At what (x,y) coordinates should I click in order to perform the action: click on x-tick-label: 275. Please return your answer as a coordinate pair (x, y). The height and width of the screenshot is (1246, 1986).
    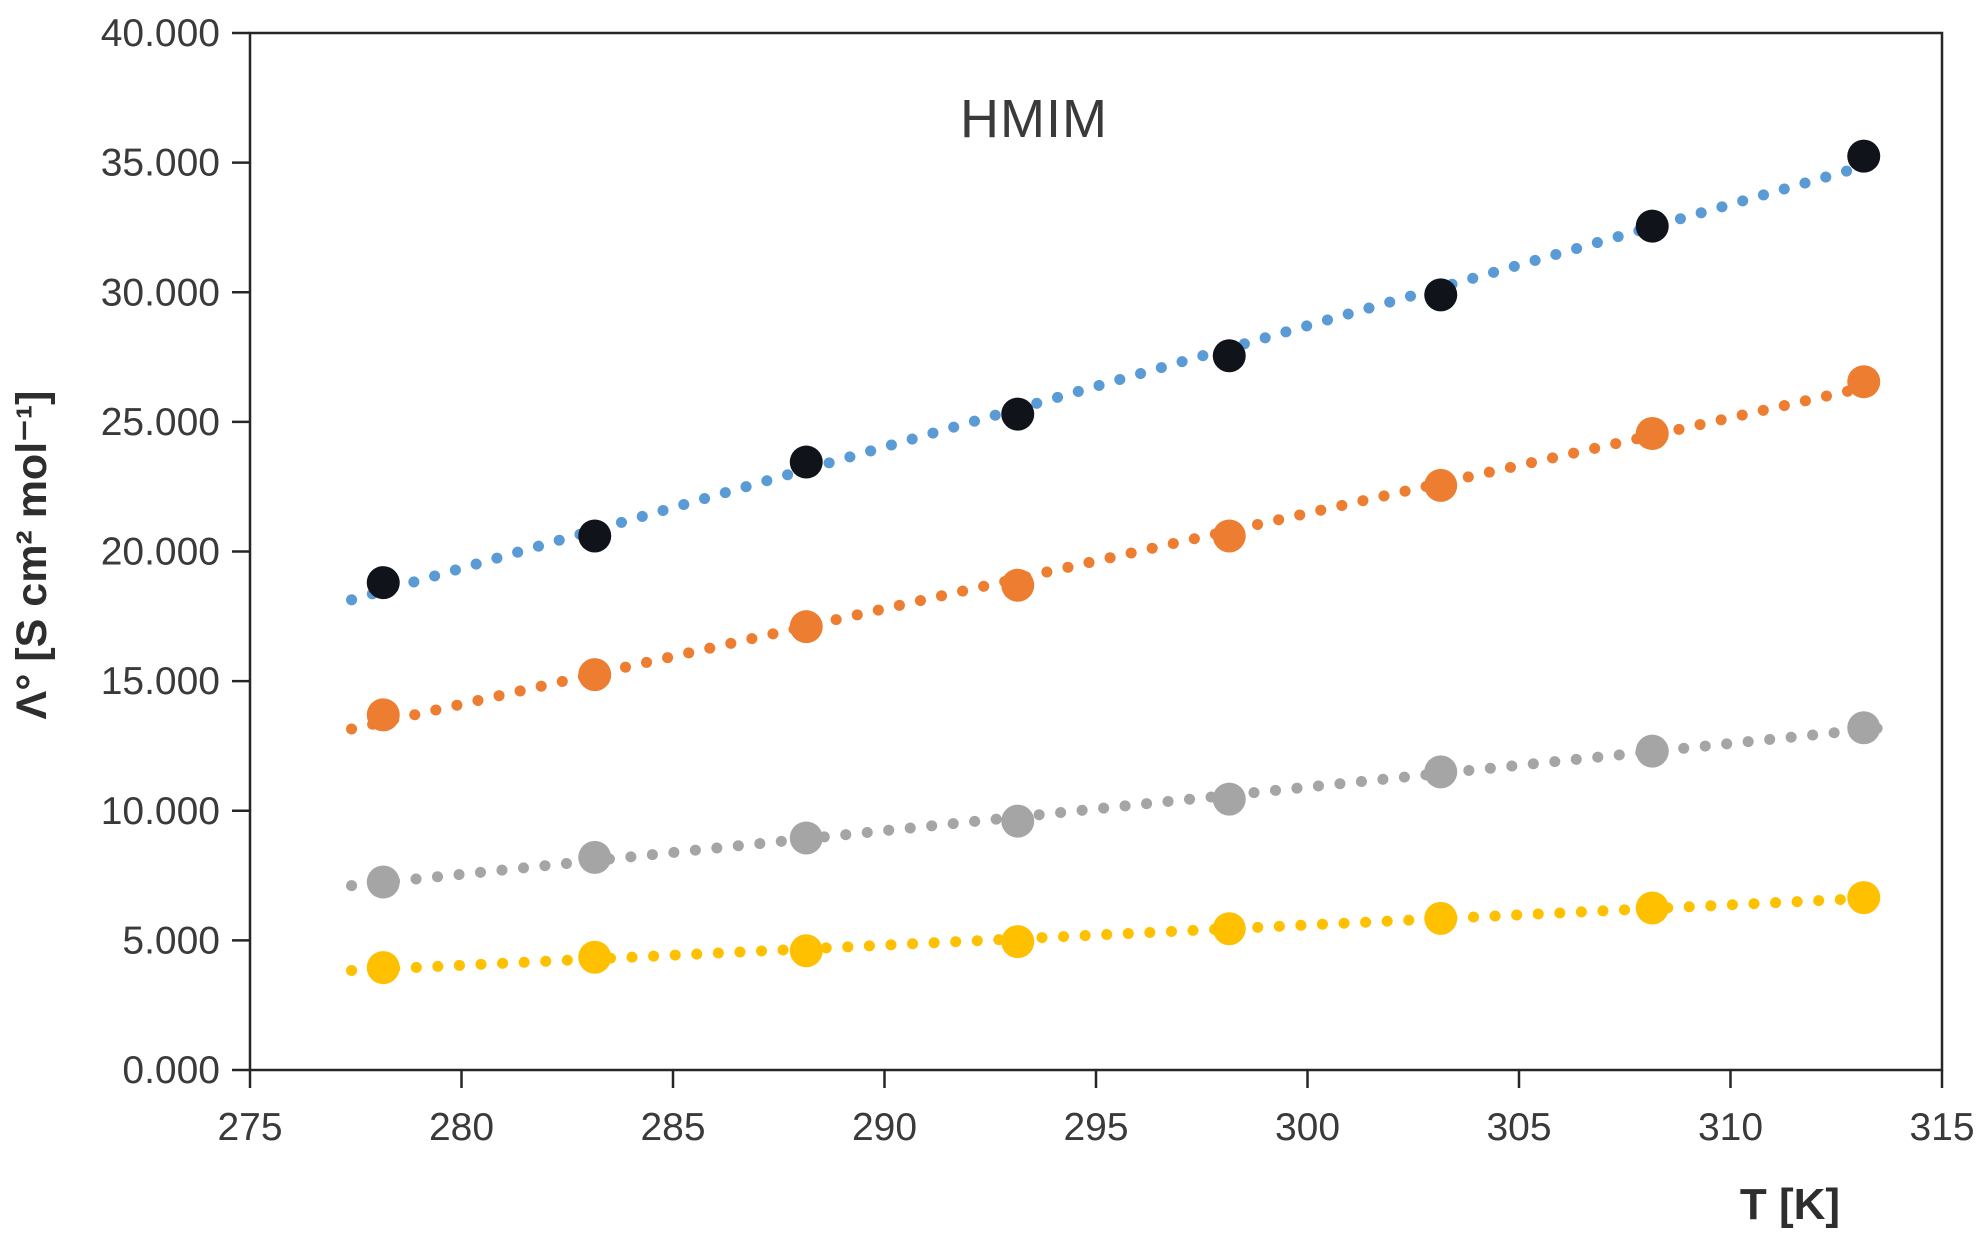
    Looking at the image, I should click on (249, 1127).